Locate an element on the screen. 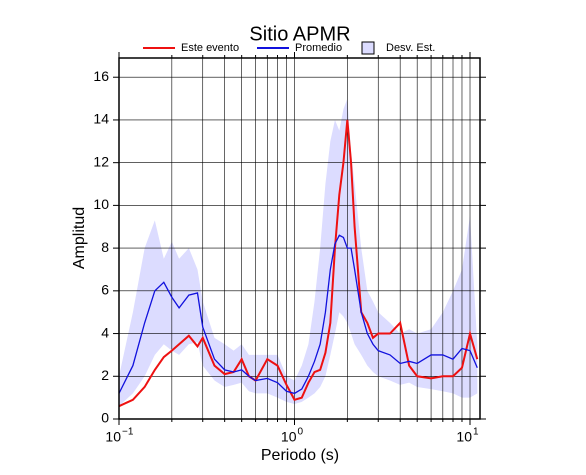 The width and height of the screenshot is (586, 475). x-tick-exponent: 1 is located at coordinates (476, 432).